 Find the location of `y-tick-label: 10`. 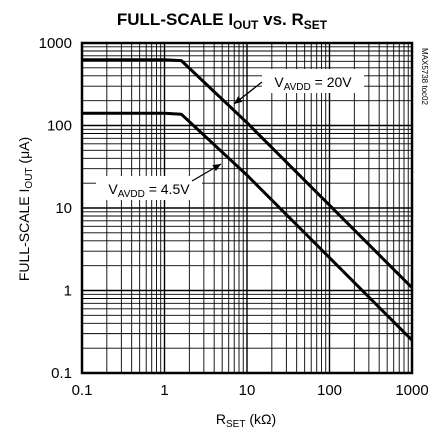

y-tick-label: 10 is located at coordinates (63, 208).